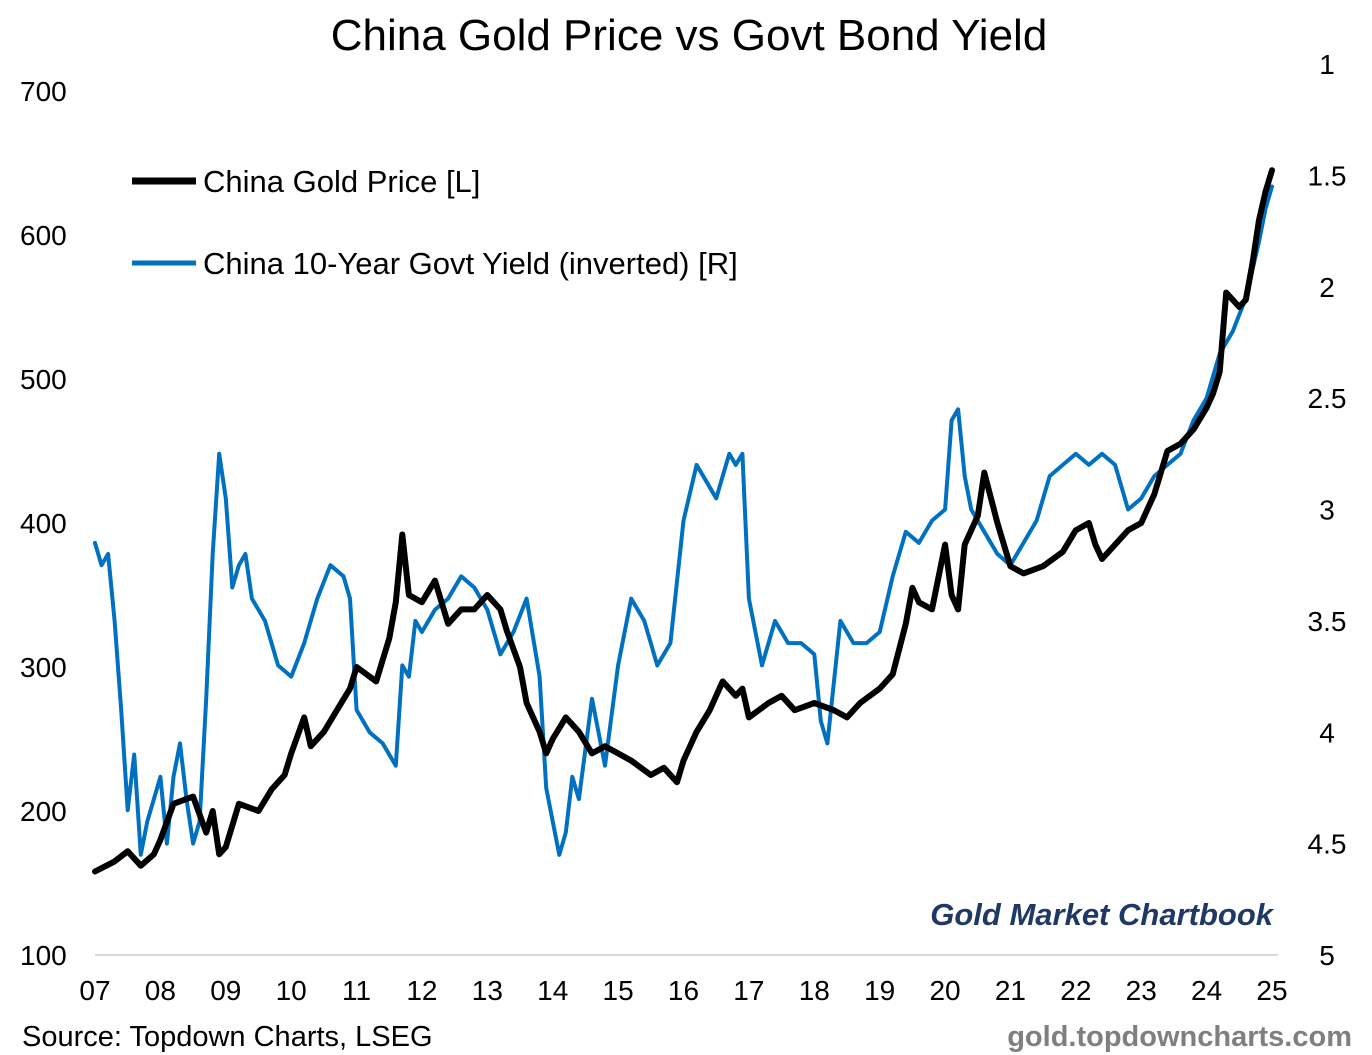  What do you see at coordinates (227, 1037) in the screenshot?
I see `source-note: Source: Topdown Charts, LSEG` at bounding box center [227, 1037].